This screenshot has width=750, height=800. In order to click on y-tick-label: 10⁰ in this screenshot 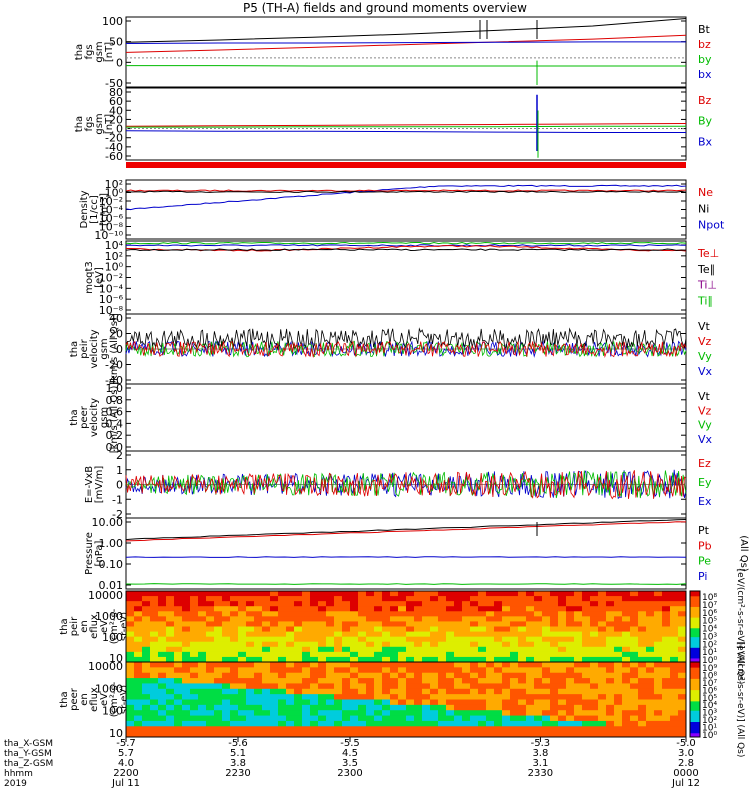, I will do `click(114, 267)`.